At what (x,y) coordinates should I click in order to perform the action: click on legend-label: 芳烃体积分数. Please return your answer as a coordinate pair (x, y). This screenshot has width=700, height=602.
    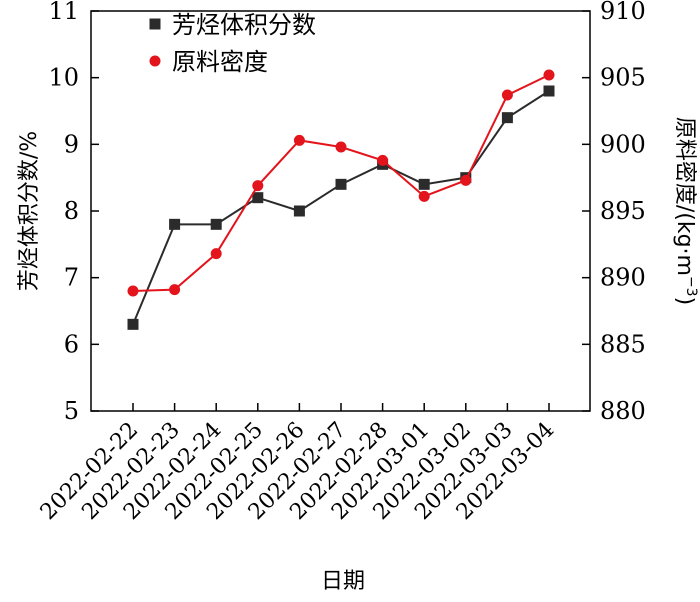
    Looking at the image, I should click on (244, 25).